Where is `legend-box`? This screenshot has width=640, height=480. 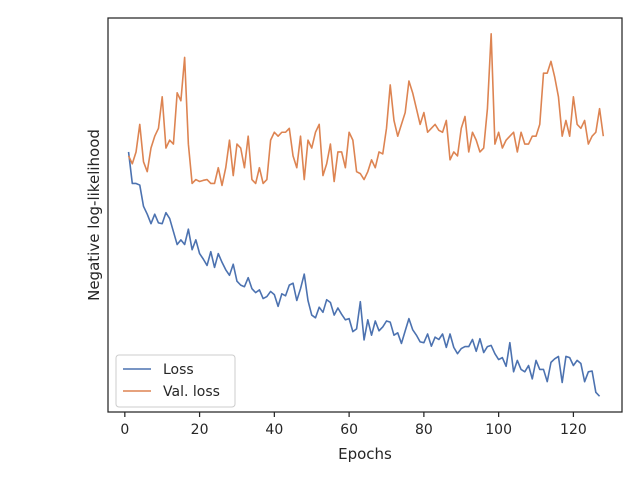 legend-box is located at coordinates (175, 381).